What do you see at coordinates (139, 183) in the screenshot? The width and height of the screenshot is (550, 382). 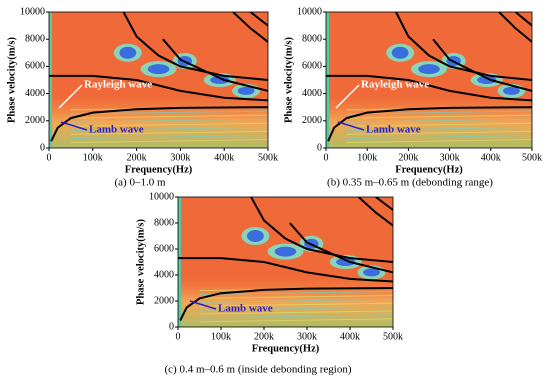 I see `caption: (a) 0–1.0 m` at bounding box center [139, 183].